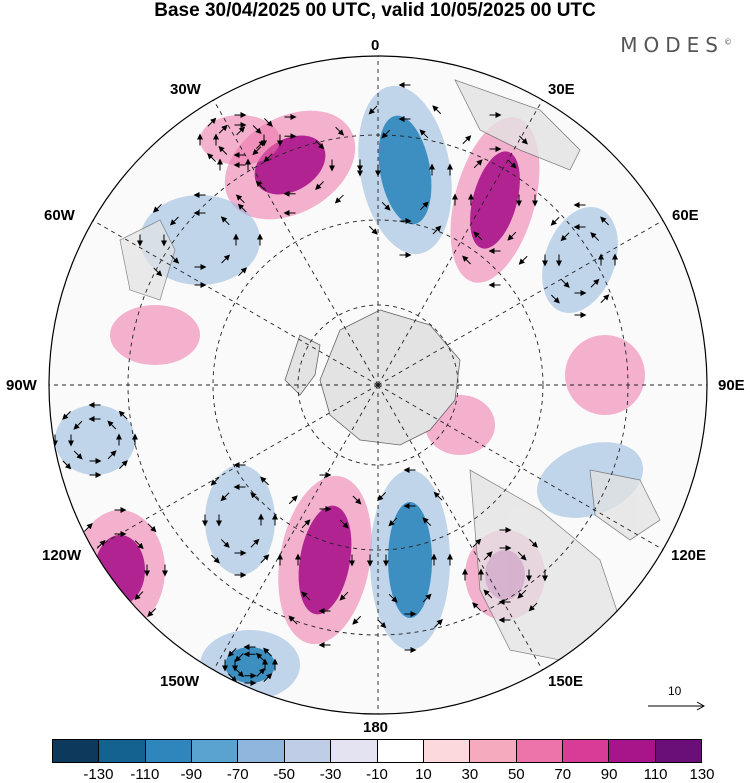 This screenshot has width=750, height=783. What do you see at coordinates (561, 89) in the screenshot?
I see `lon-label-30e: 30E` at bounding box center [561, 89].